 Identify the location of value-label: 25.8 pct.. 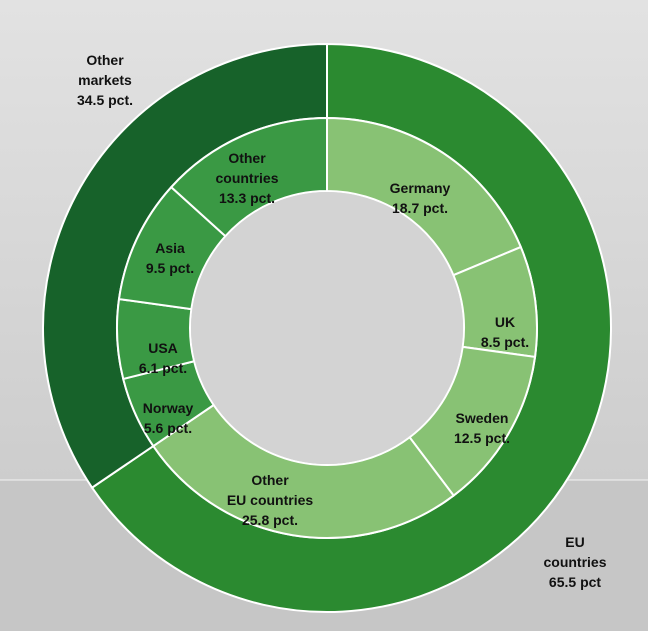
(270, 520).